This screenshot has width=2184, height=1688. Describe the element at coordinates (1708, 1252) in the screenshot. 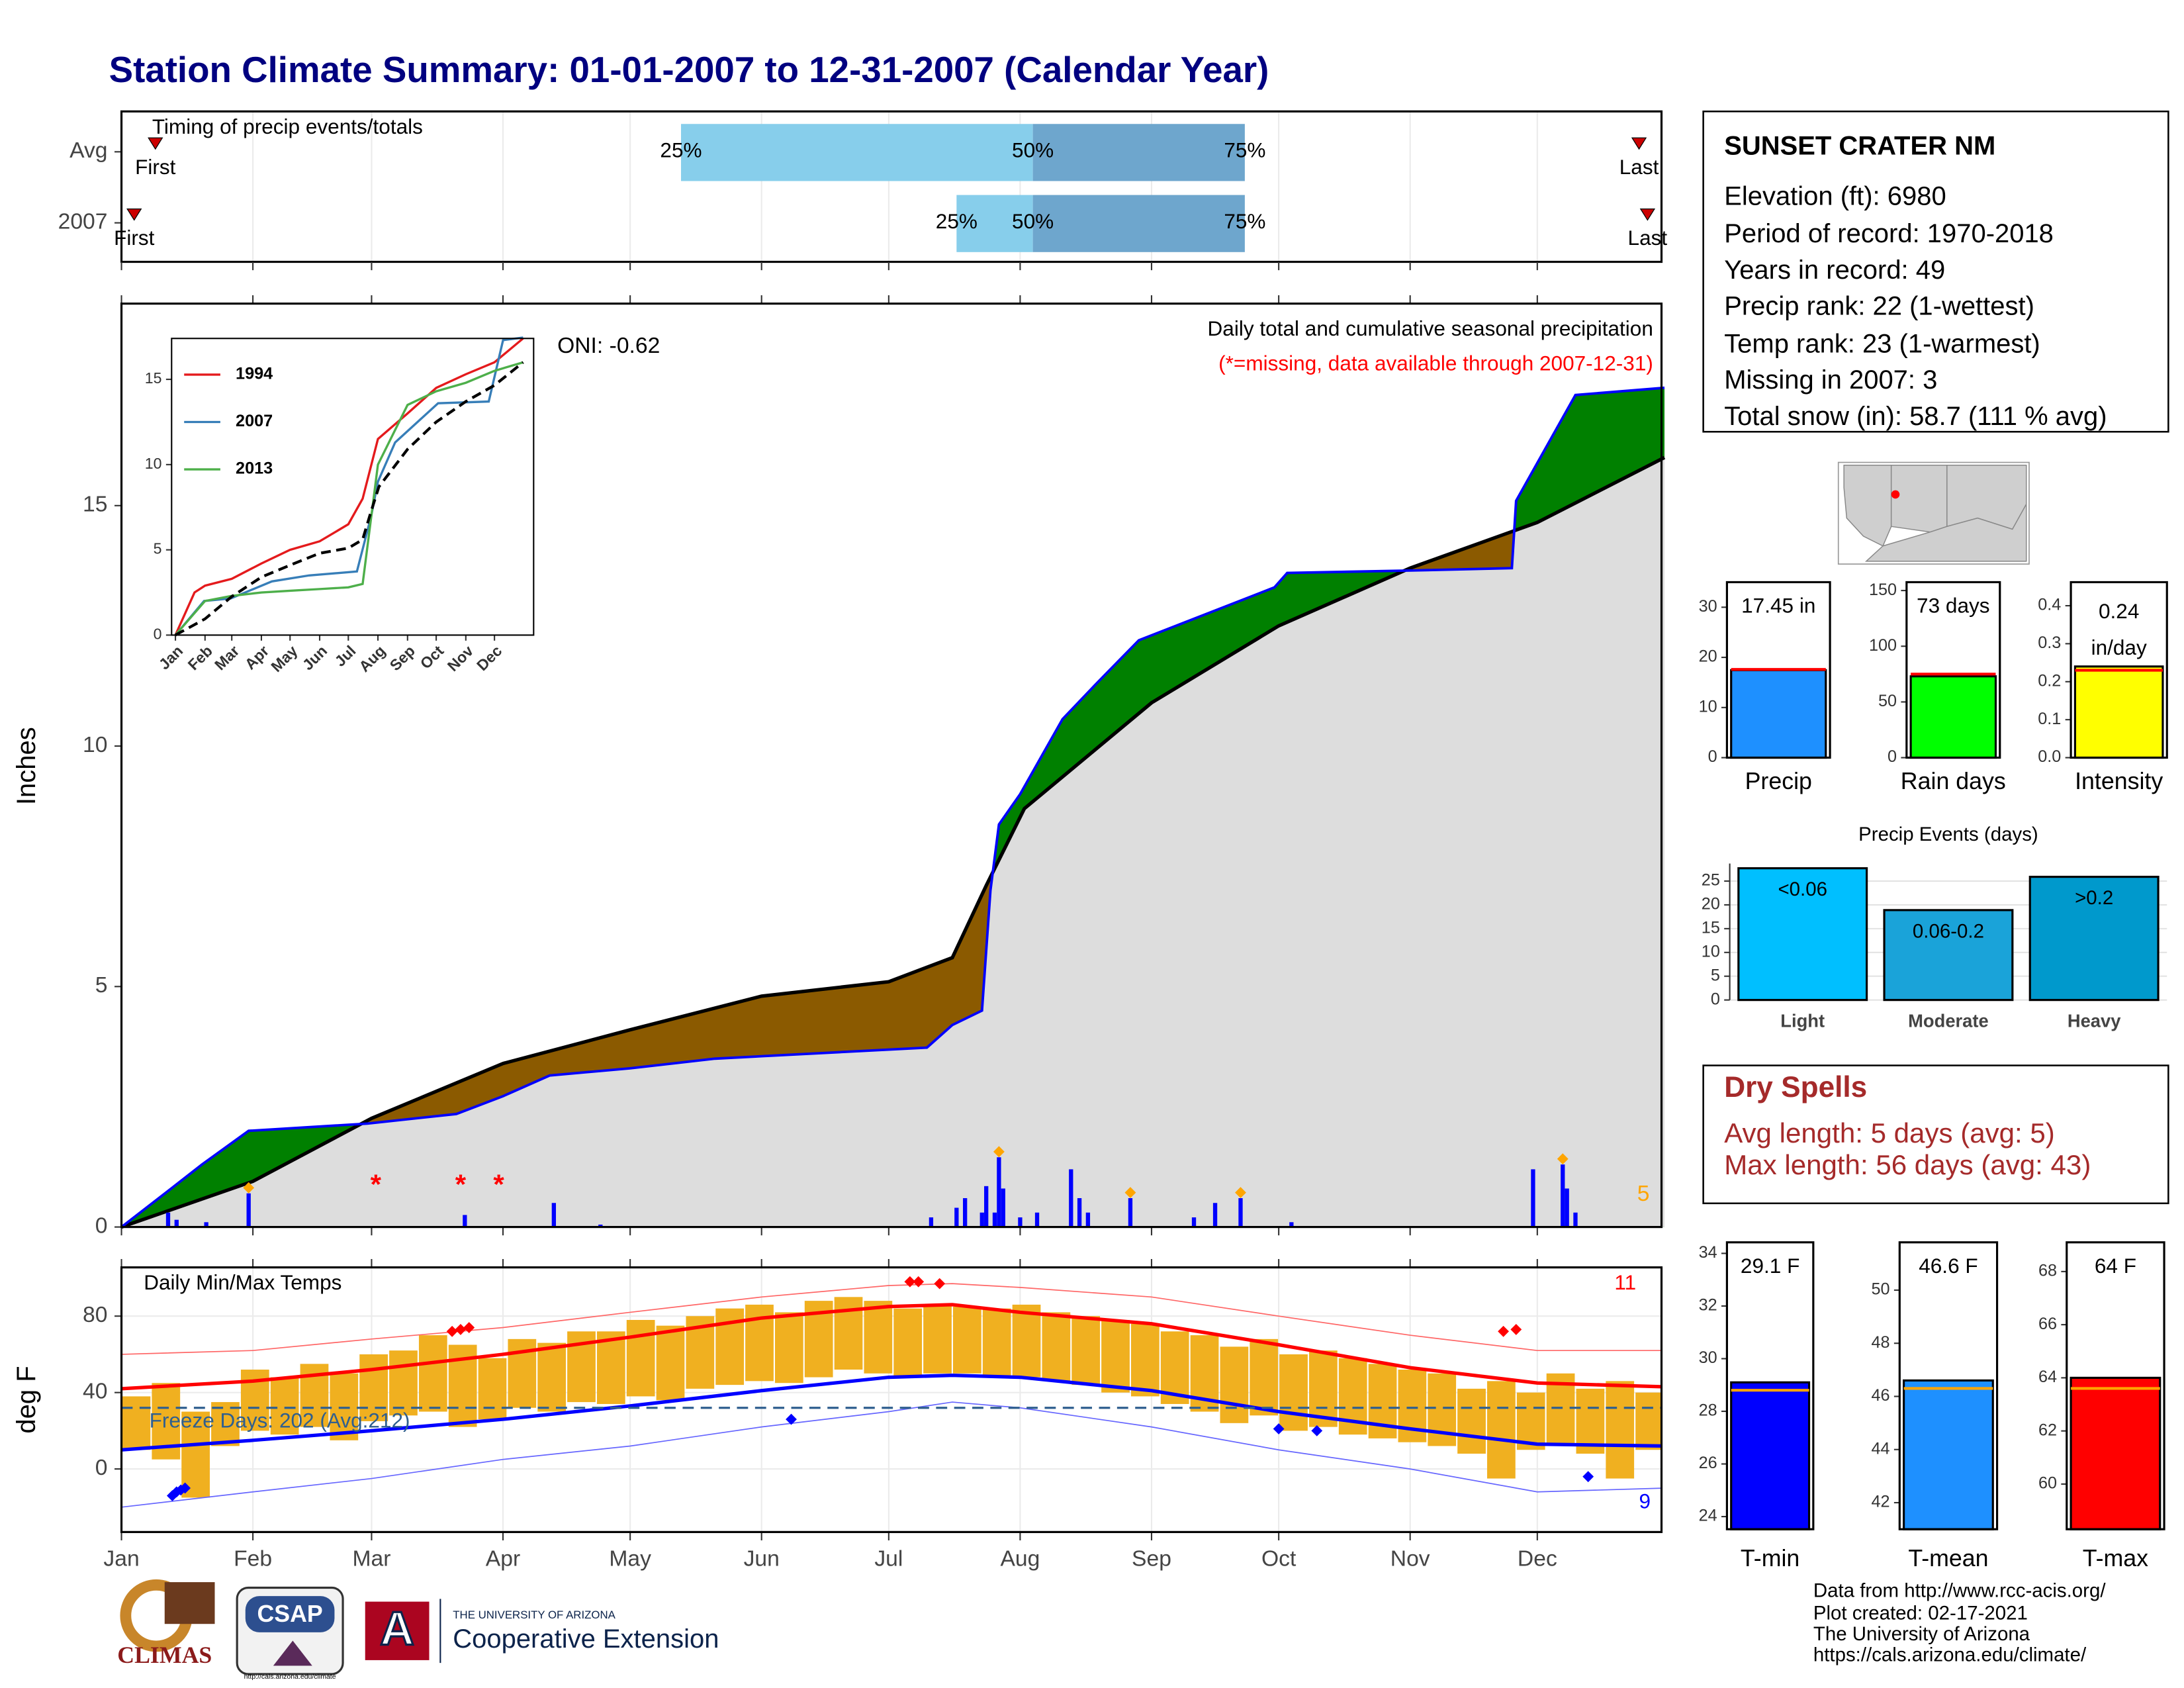

I see `y-tick-label: 34` at that location.